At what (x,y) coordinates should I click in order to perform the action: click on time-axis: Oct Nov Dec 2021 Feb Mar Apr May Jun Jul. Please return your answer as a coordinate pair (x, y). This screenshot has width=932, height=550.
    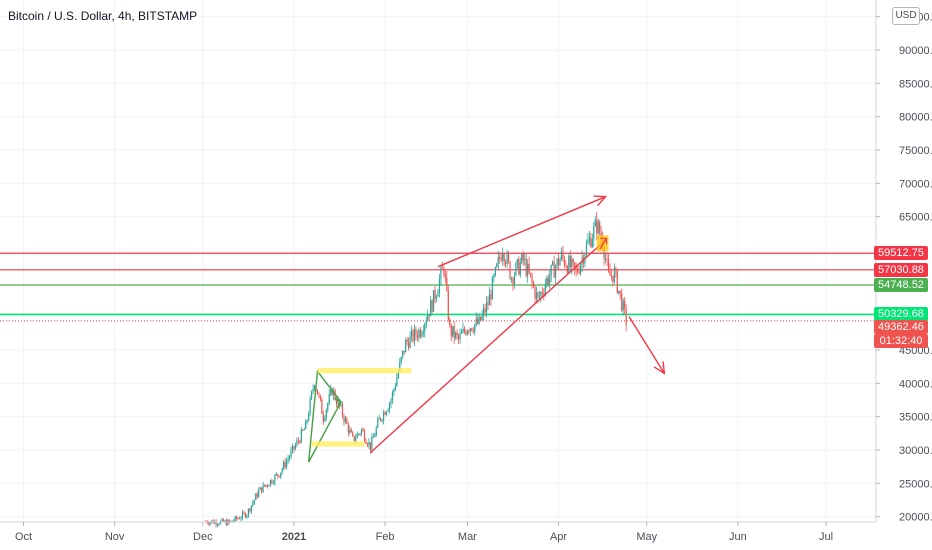
    Looking at the image, I should click on (424, 532).